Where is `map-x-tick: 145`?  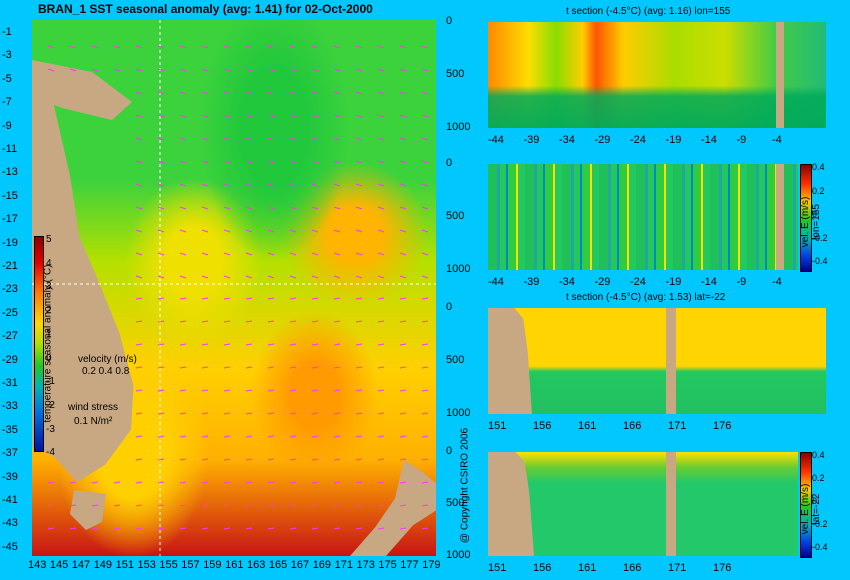
map-x-tick: 145 is located at coordinates (59, 565).